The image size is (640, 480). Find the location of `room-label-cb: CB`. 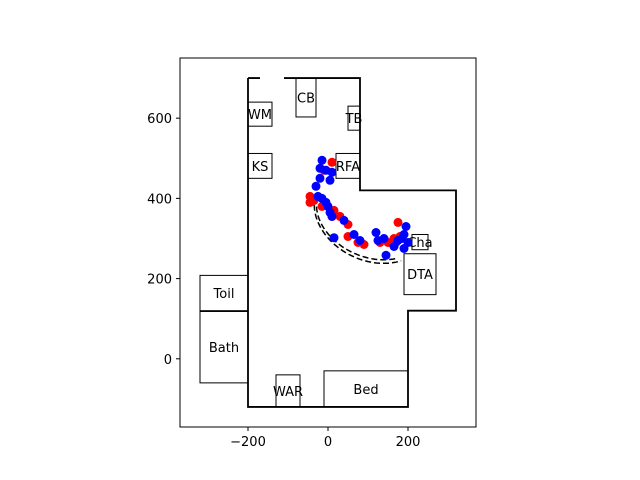

room-label-cb: CB is located at coordinates (306, 99).